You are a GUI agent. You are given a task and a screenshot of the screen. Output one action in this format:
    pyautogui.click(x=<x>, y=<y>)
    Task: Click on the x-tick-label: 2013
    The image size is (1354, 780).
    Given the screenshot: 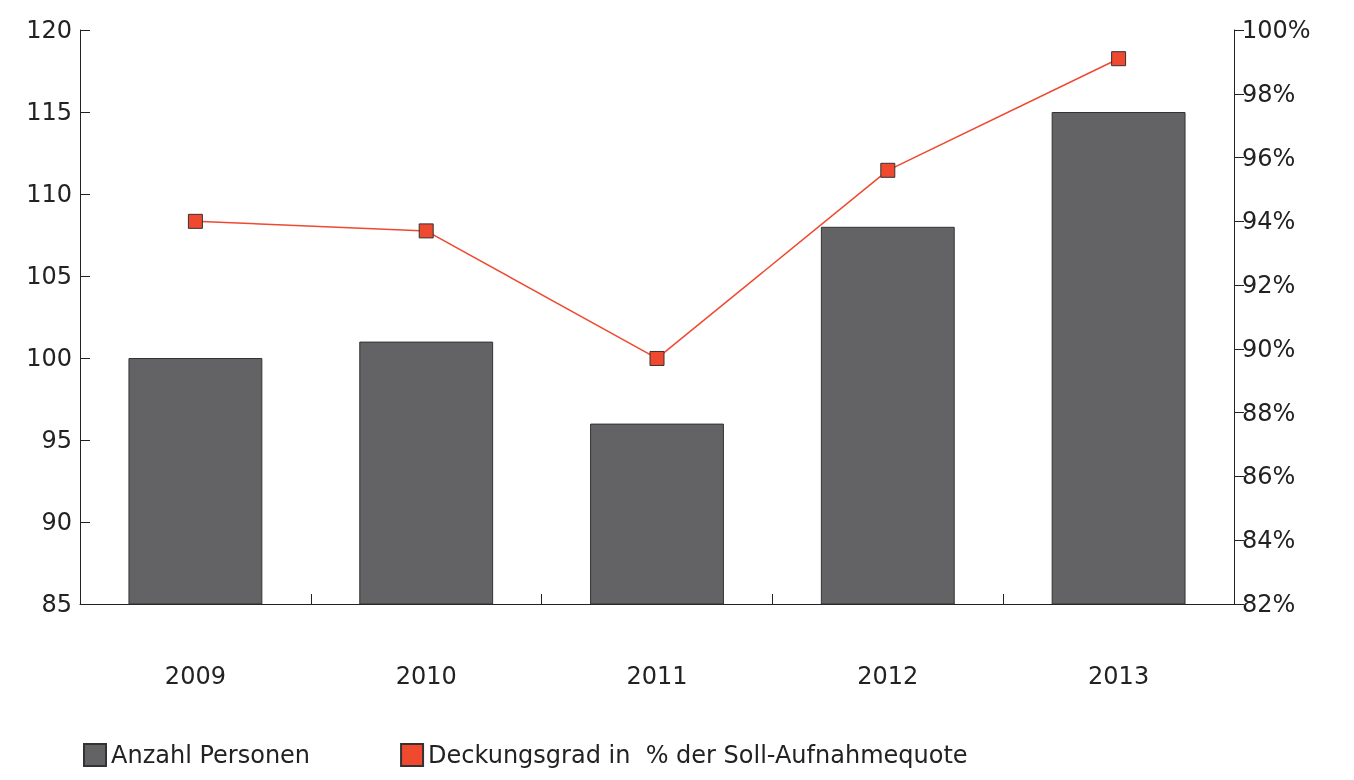 What is the action you would take?
    pyautogui.click(x=1119, y=676)
    